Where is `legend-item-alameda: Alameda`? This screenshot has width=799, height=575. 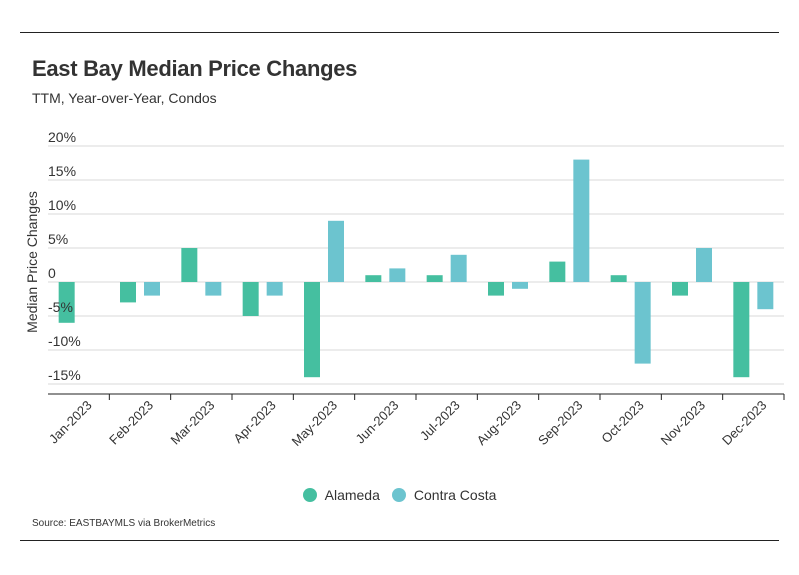
legend-item-alameda: Alameda is located at coordinates (341, 495).